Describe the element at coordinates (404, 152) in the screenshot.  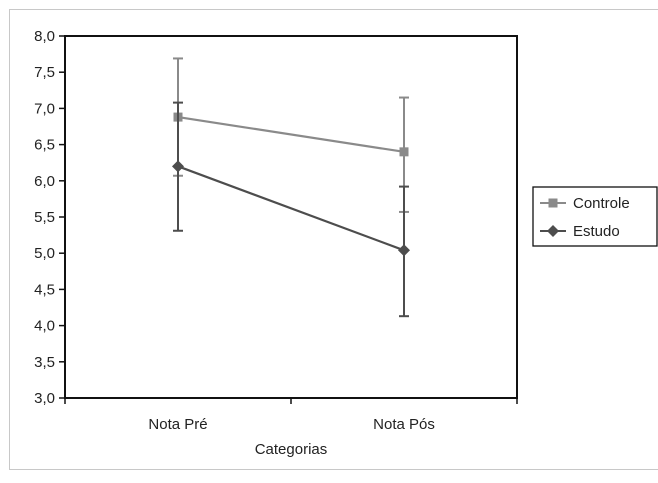
I see `data-point-controle` at that location.